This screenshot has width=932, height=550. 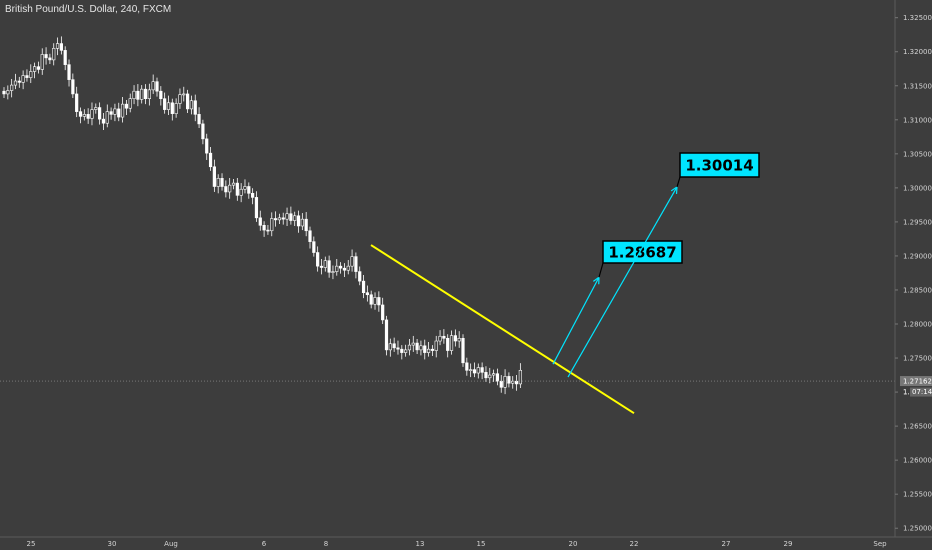 I want to click on time-tick-label: 22, so click(x=634, y=544).